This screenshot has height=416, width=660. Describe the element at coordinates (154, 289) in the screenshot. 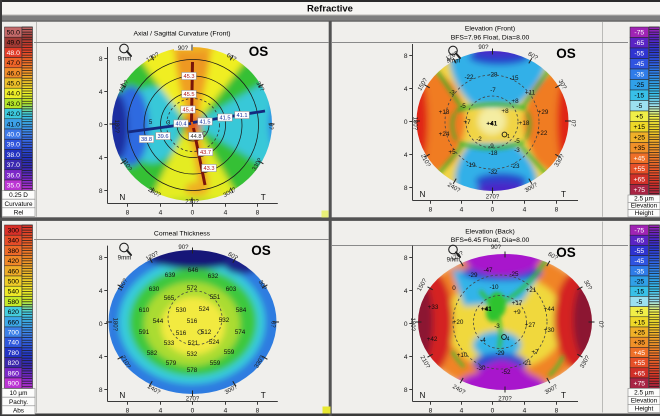

I see `svg-text: 630` at that location.